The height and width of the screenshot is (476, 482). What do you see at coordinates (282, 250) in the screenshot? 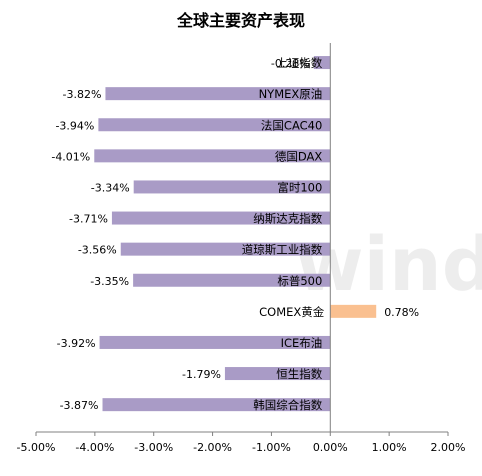
I see `category-label: 道琼斯工业指数` at bounding box center [282, 250].